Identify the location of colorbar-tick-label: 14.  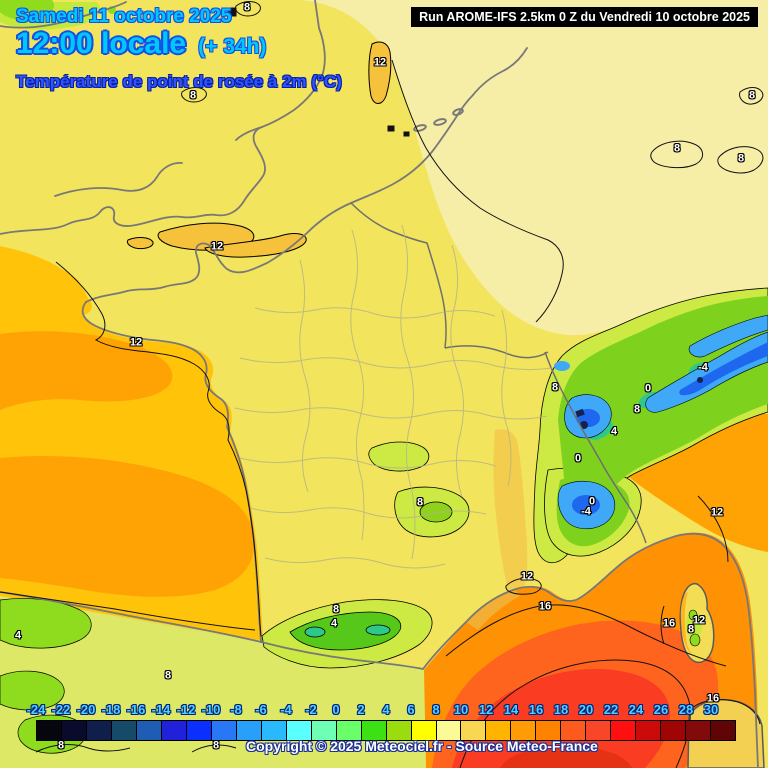
(511, 709).